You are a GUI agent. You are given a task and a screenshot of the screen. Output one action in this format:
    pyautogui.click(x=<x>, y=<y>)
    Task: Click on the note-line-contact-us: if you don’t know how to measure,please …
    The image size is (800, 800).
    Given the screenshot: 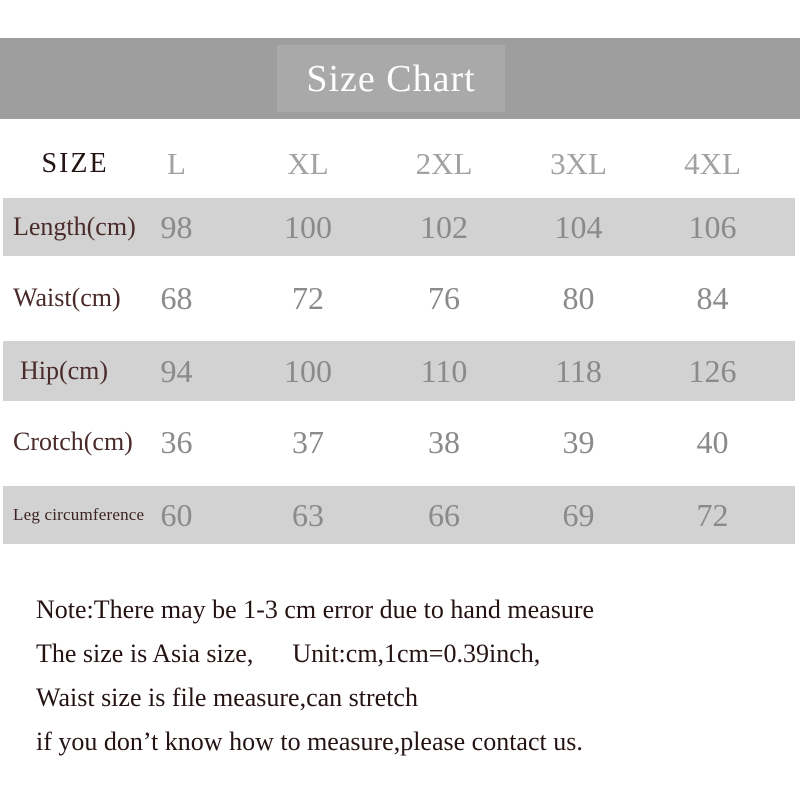 What is the action you would take?
    pyautogui.click(x=309, y=741)
    